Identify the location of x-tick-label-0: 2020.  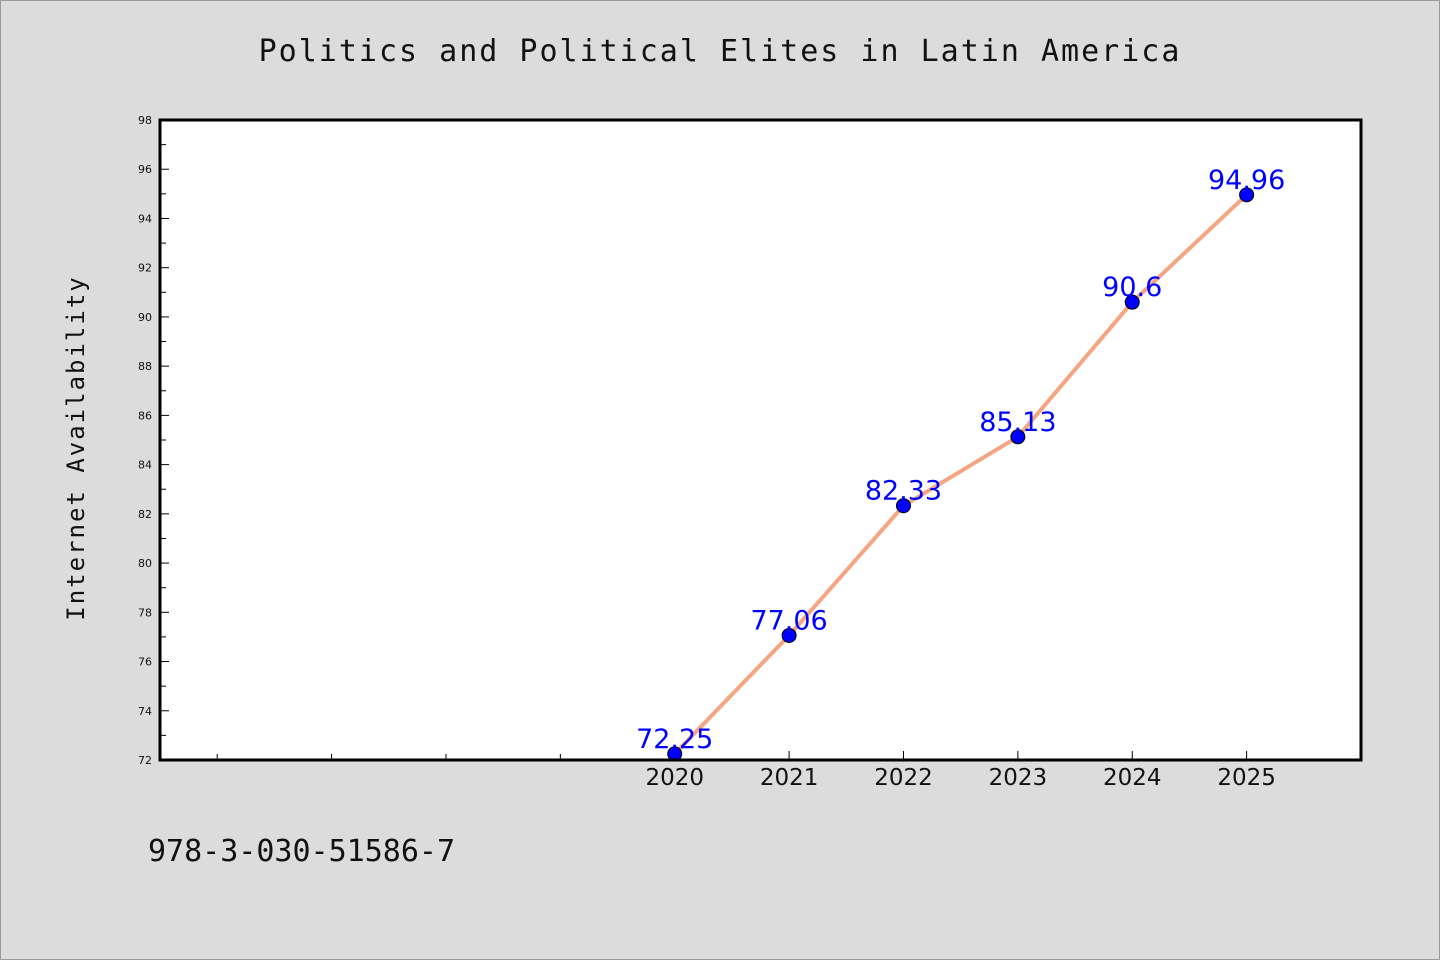
(674, 778).